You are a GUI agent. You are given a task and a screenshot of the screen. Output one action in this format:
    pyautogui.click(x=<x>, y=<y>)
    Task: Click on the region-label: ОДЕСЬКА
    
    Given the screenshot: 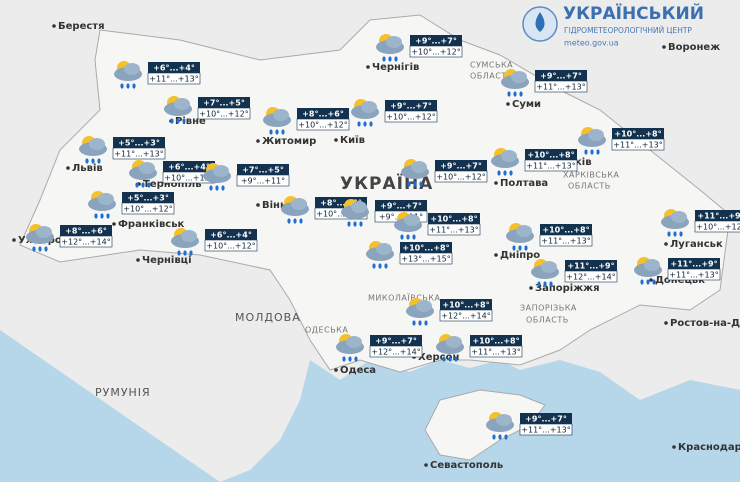 What is the action you would take?
    pyautogui.click(x=326, y=330)
    